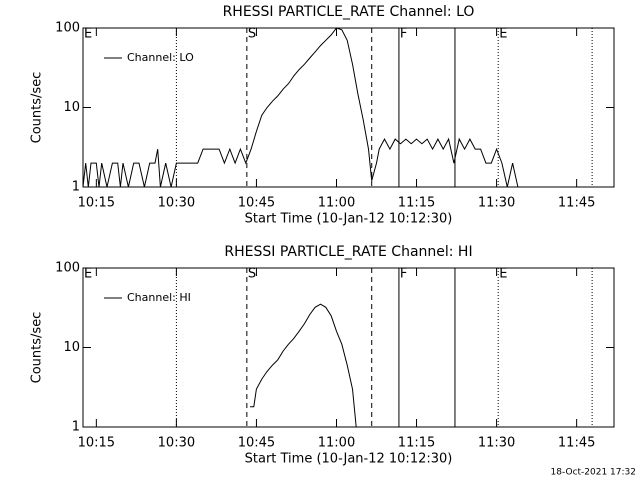  What do you see at coordinates (348, 252) in the screenshot?
I see `chart-title: RHESSI PARTICLE_RATE Channel: HI` at bounding box center [348, 252].